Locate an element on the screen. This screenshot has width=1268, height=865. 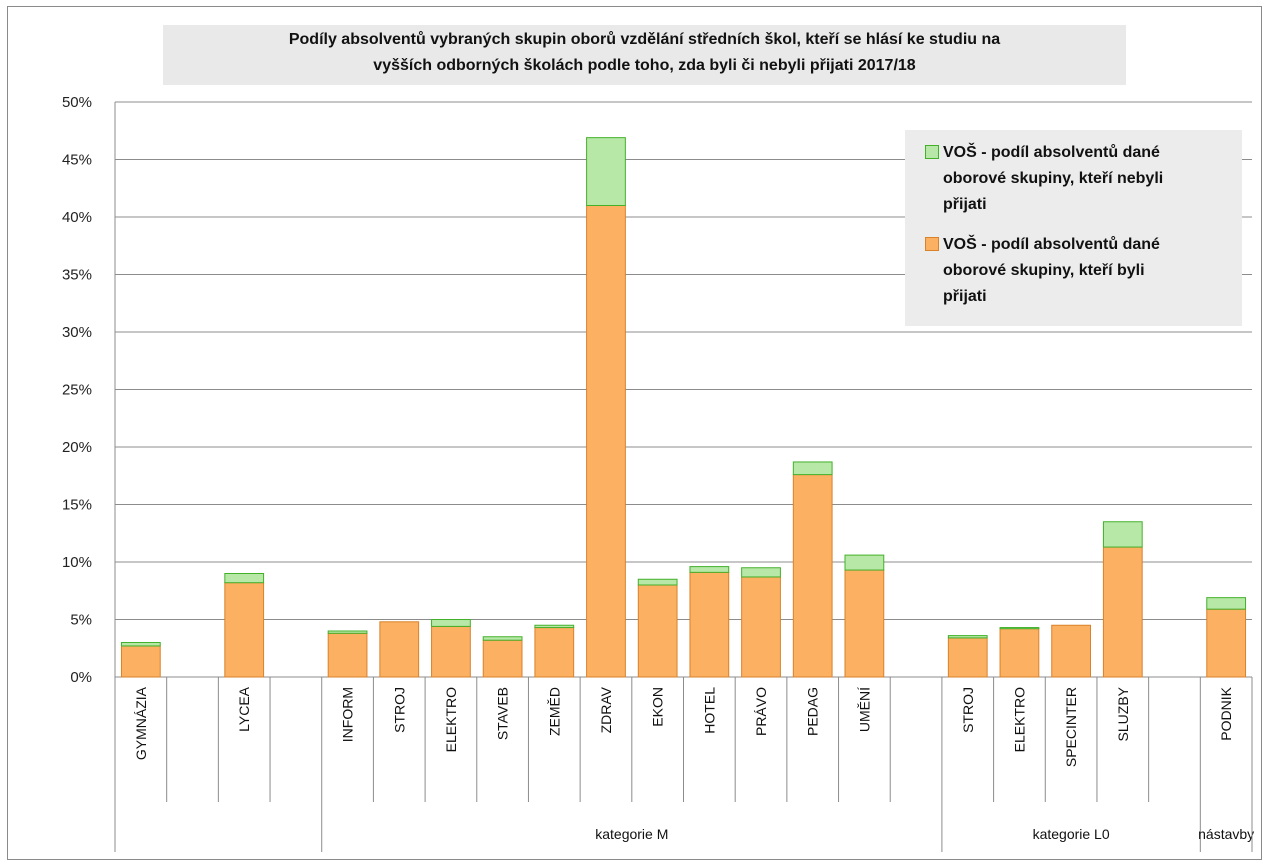
x-tick-label: EKON is located at coordinates (658, 707).